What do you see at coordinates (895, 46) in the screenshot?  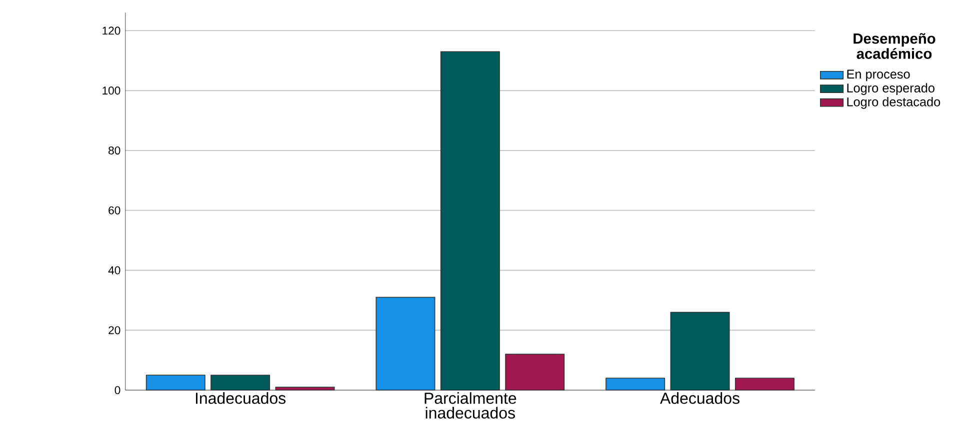 I see `legend-title: Desempeño académico` at bounding box center [895, 46].